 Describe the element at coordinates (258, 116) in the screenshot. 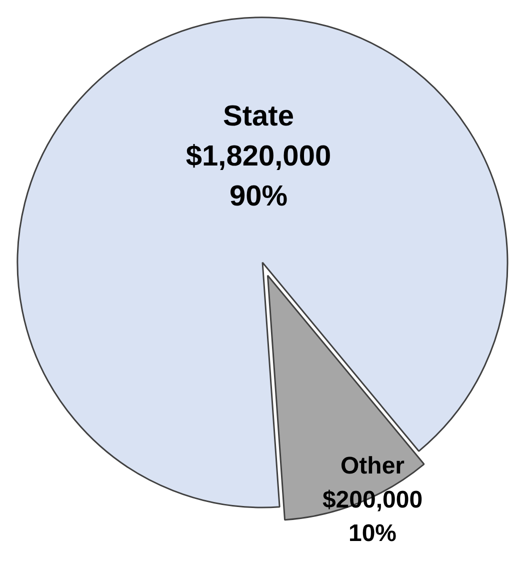

I see `slice-label: State` at that location.